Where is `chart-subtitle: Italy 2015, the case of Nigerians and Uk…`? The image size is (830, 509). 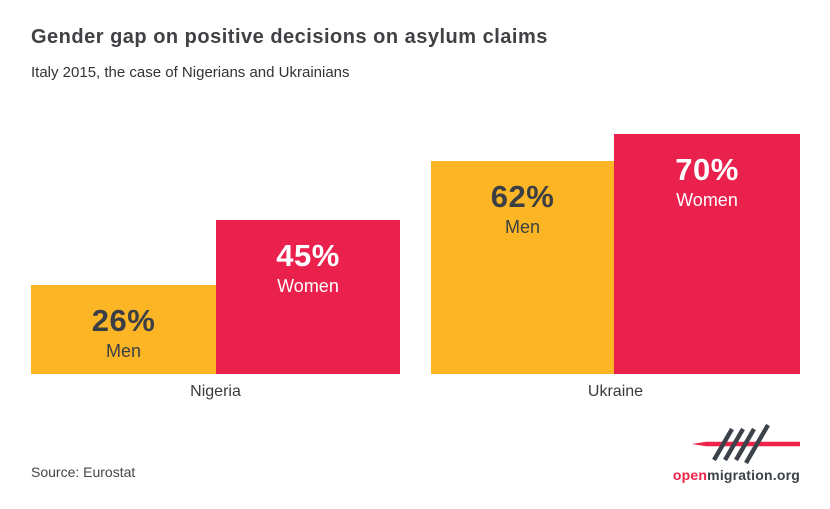 chart-subtitle: Italy 2015, the case of Nigerians and Uk… is located at coordinates (190, 72).